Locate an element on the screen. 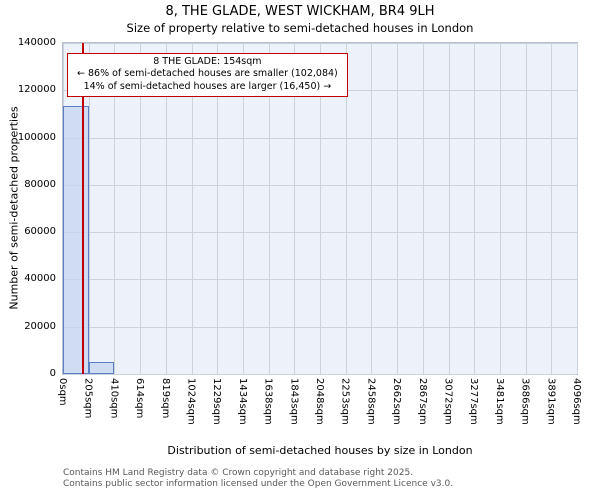 This screenshot has height=500, width=600. y-tick-label: 140000 is located at coordinates (36, 42).